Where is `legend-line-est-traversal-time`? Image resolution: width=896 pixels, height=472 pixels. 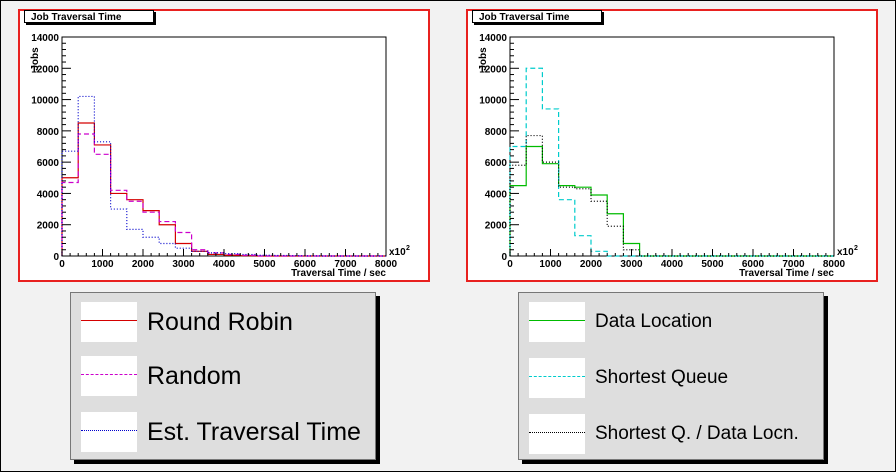 legend-line-est-traversal-time is located at coordinates (109, 430).